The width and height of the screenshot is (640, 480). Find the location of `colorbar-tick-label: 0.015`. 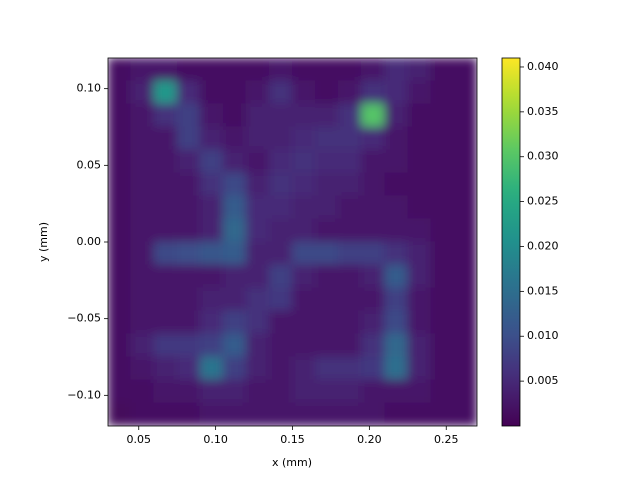

colorbar-tick-label: 0.015 is located at coordinates (543, 290).